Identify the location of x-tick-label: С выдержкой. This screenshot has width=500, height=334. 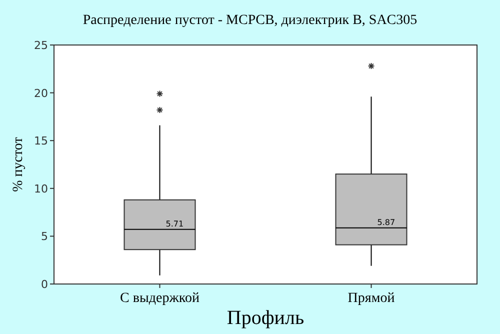
(160, 298).